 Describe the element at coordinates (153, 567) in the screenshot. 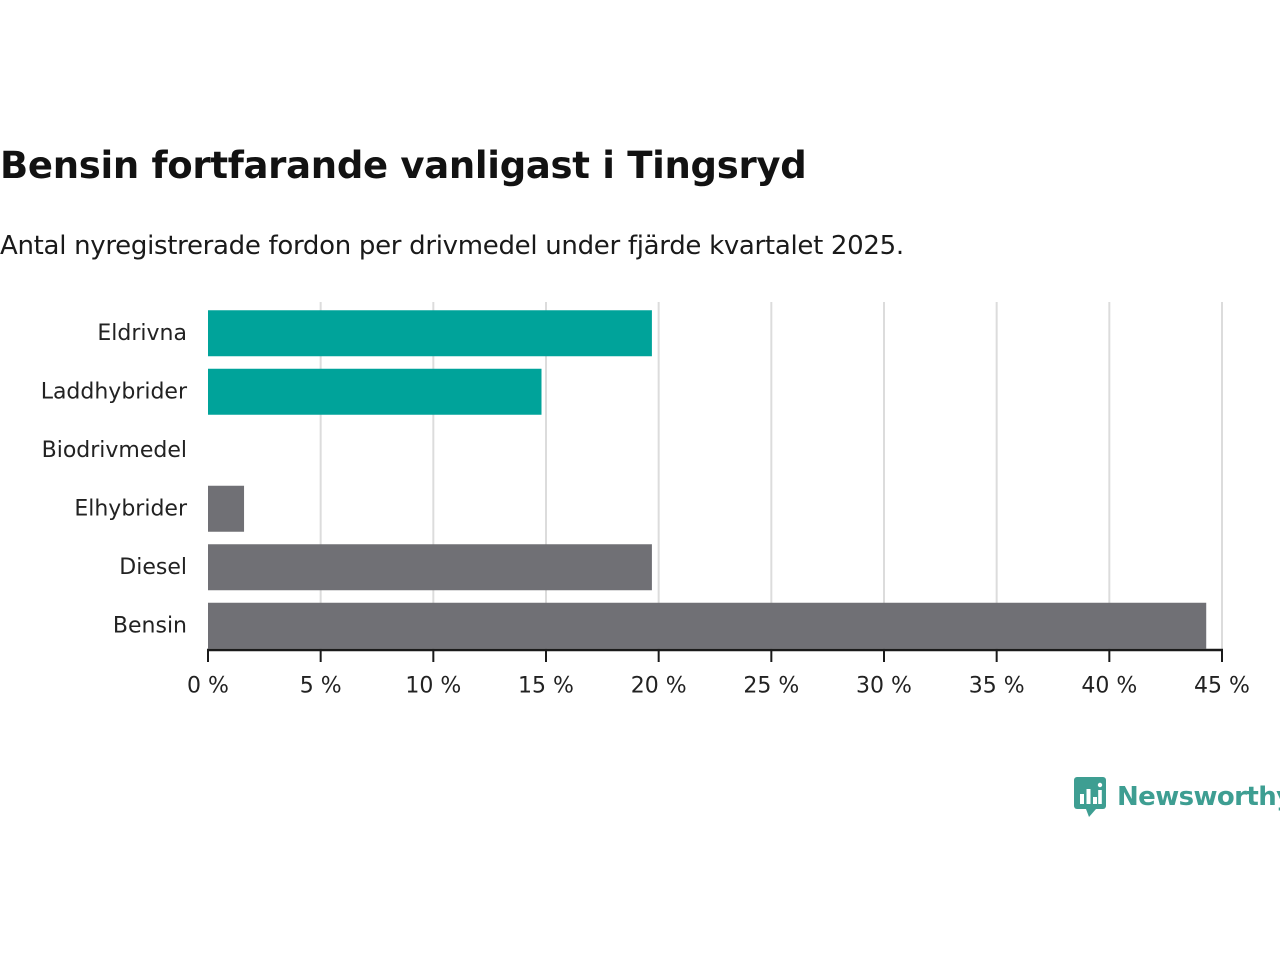

I see `y-tick-label: Diesel` at that location.